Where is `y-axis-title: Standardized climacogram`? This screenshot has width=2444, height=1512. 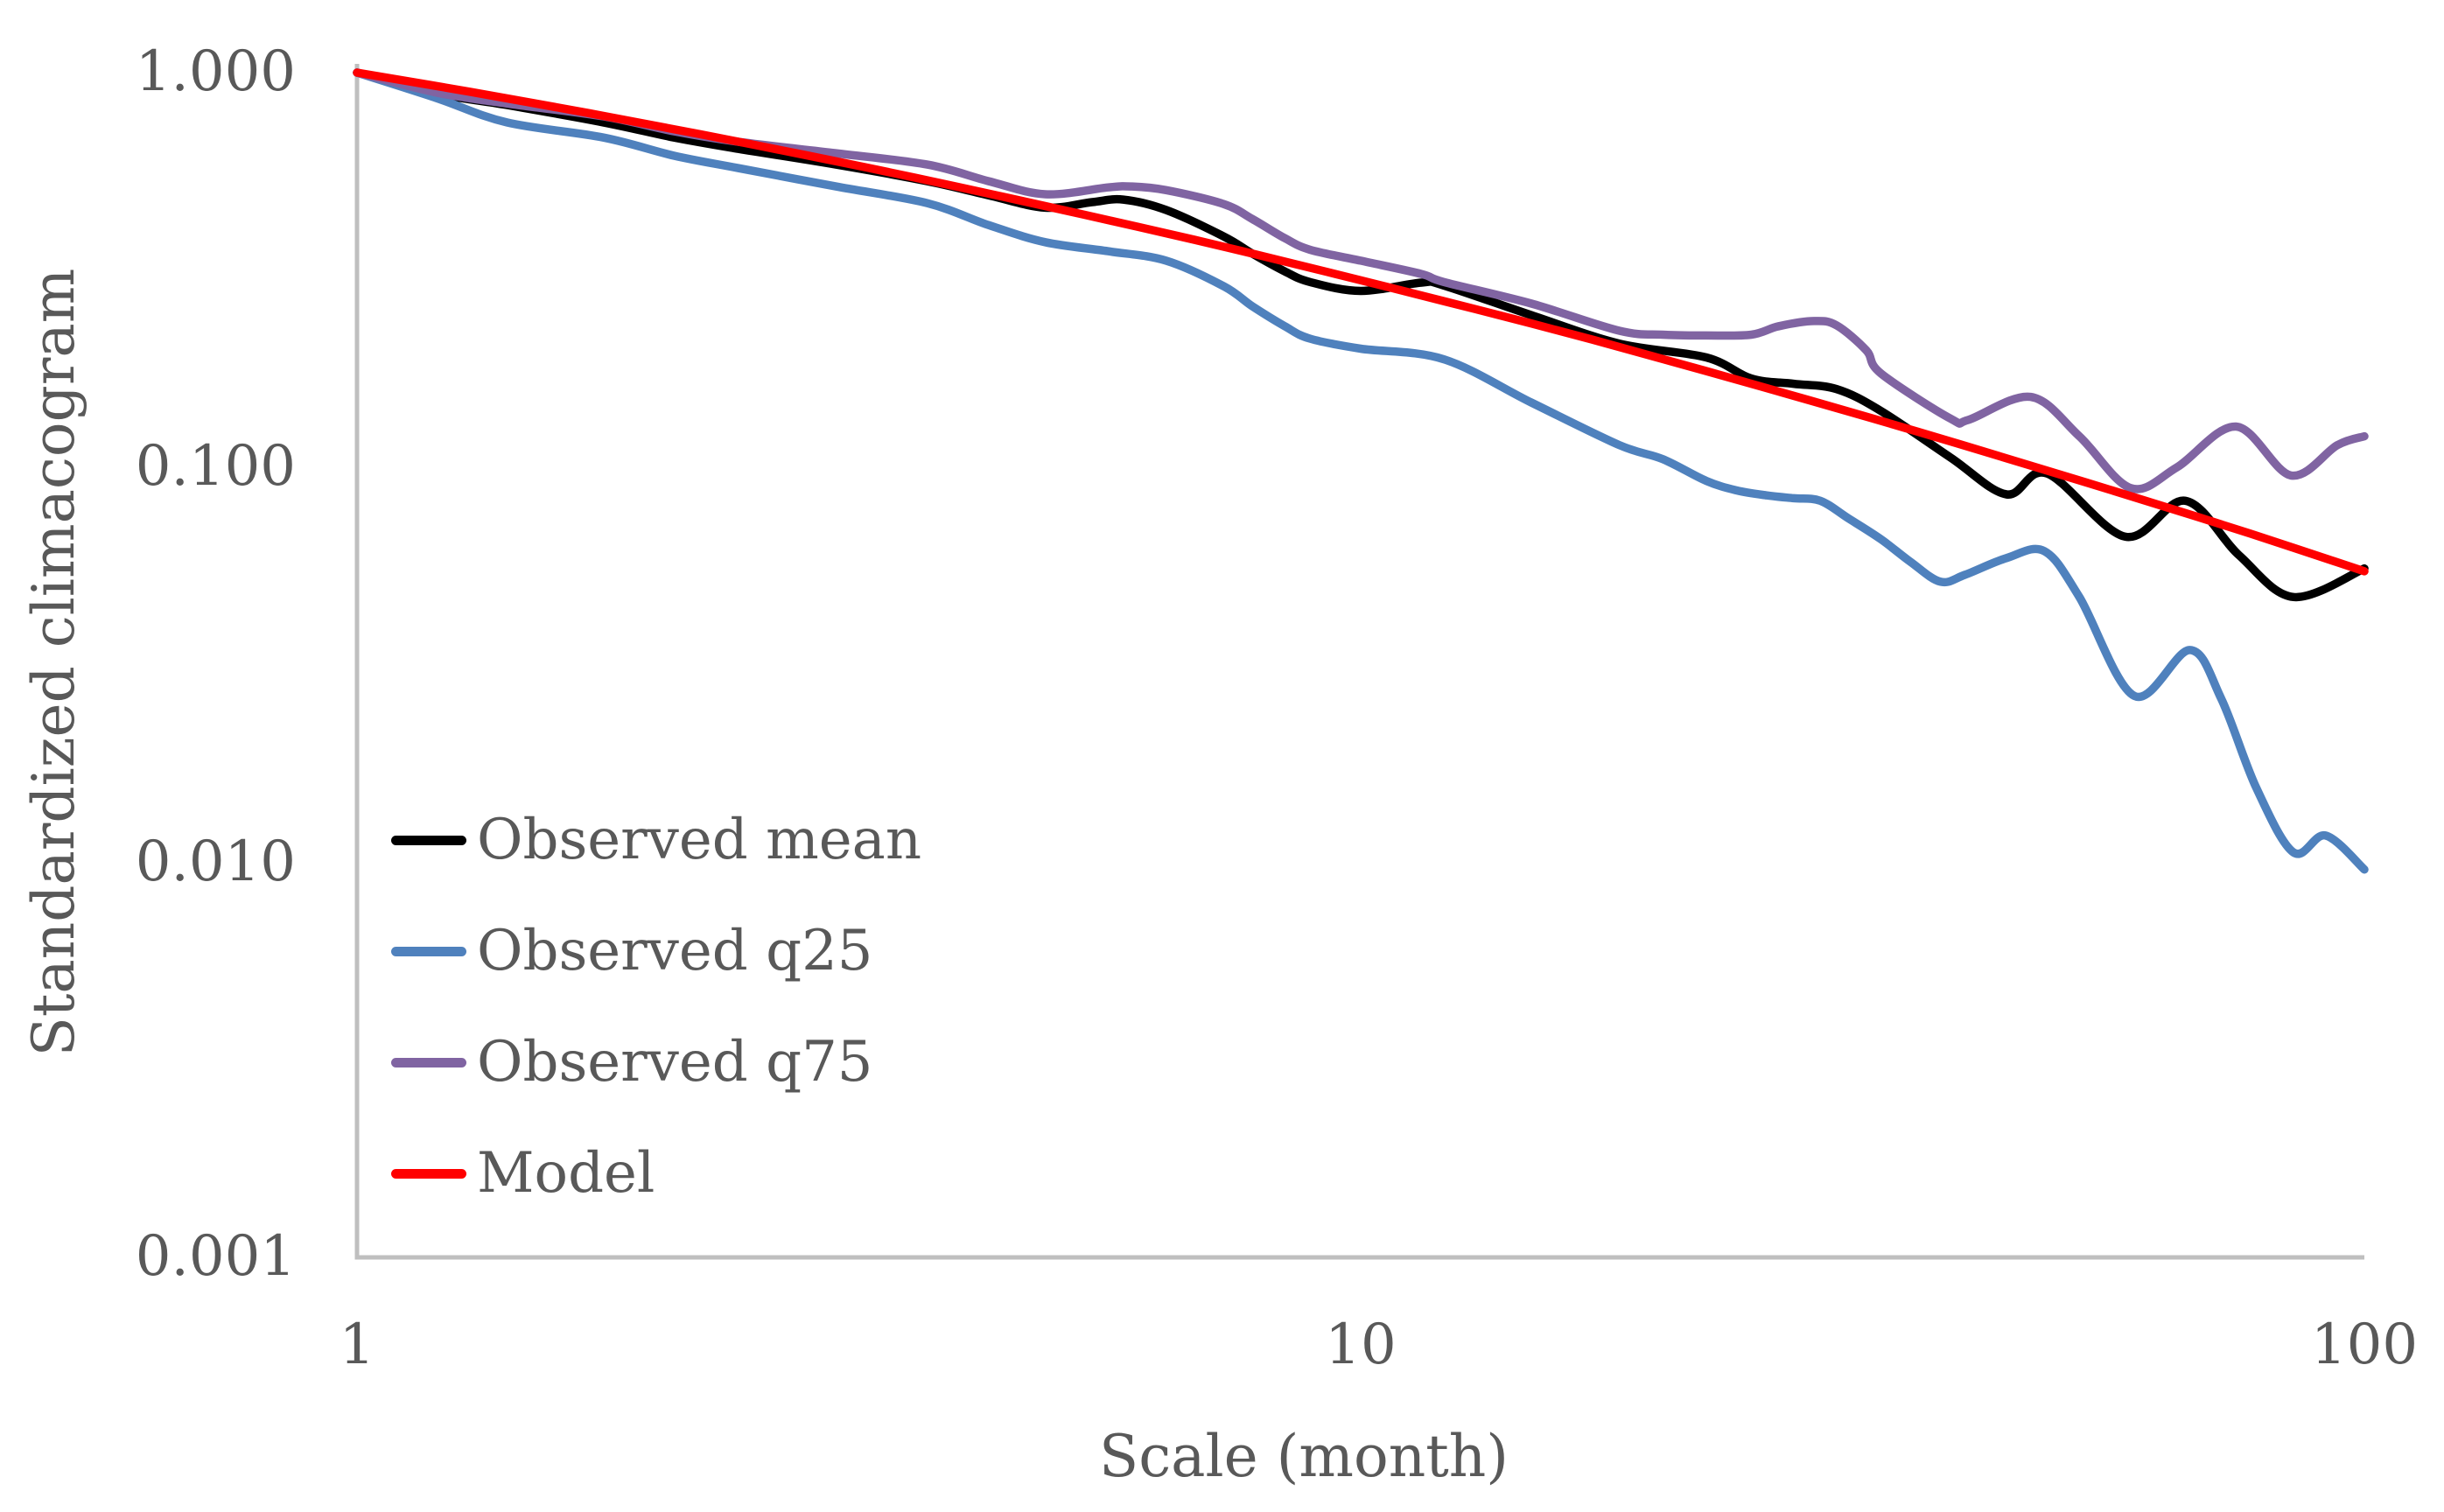 y-axis-title: Standardized climacogram is located at coordinates (54, 662).